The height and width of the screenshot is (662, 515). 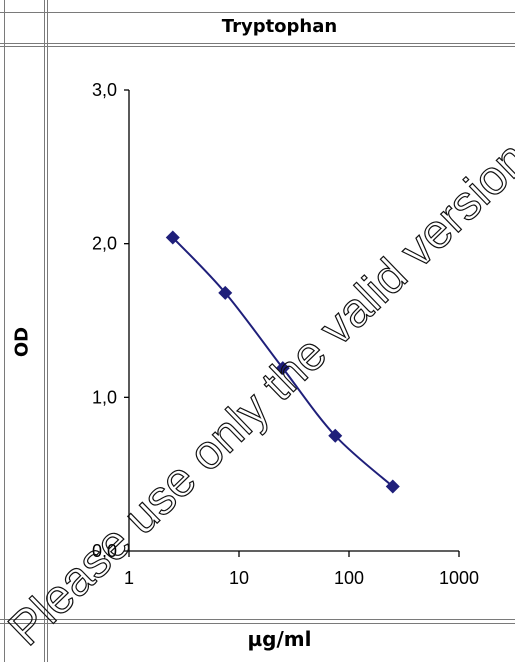 I want to click on x-tick-label: 1000, so click(x=459, y=578).